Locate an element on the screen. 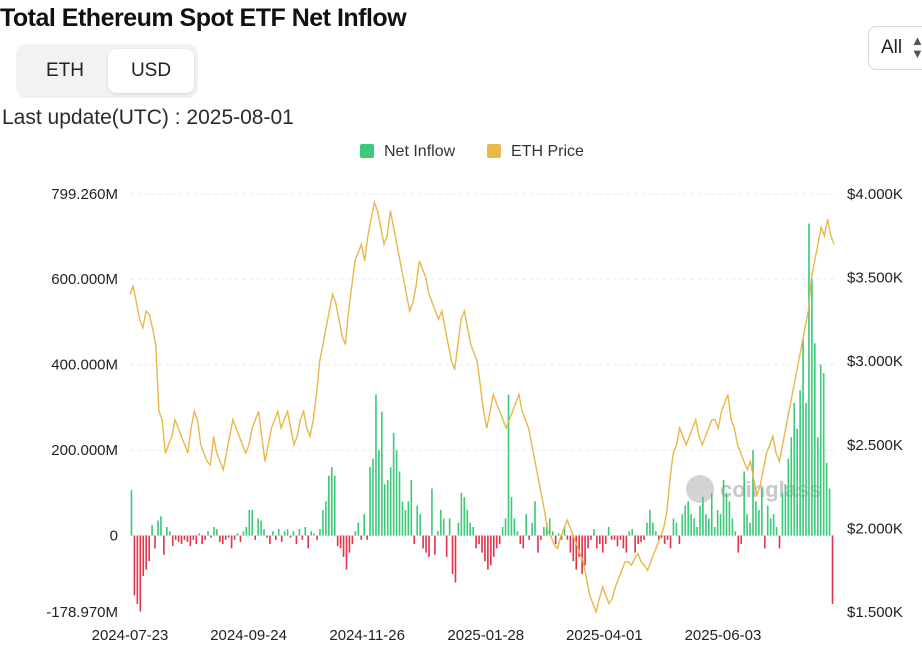  y-left-tick-label: 0 is located at coordinates (114, 536).